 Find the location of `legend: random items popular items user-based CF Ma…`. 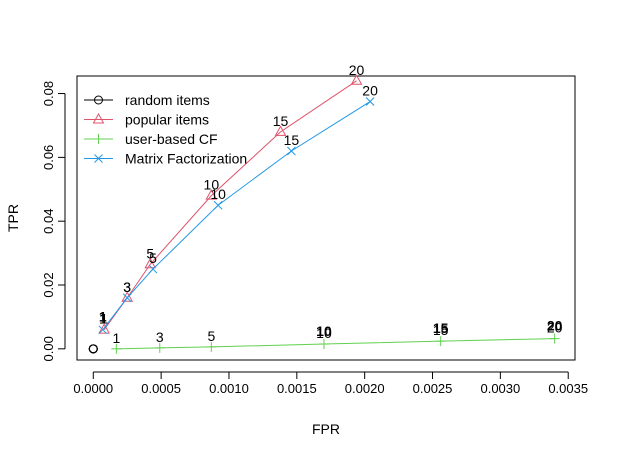

legend: random items popular items user-based CF Ma… is located at coordinates (165, 129).